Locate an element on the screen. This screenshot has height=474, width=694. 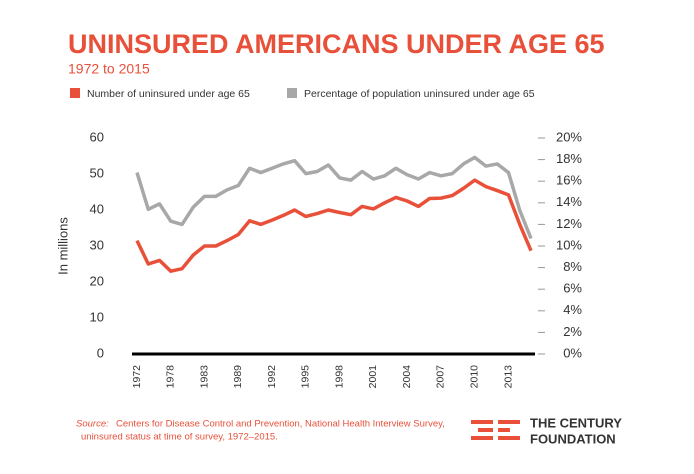
chart-subtitle: 1972 to 2015 is located at coordinates (109, 69).